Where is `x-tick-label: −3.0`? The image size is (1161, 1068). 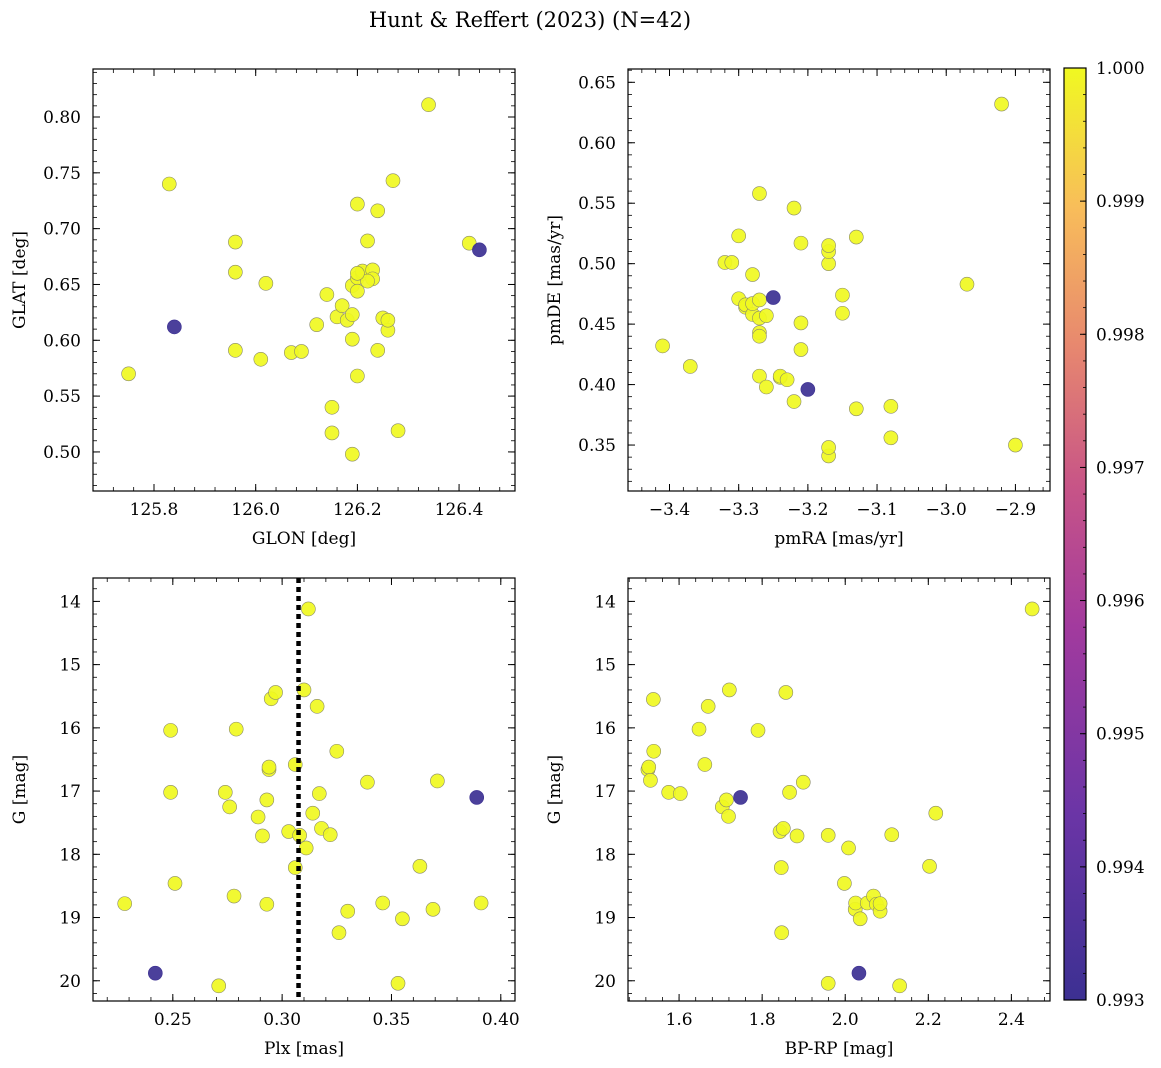 x-tick-label: −3.0 is located at coordinates (946, 510).